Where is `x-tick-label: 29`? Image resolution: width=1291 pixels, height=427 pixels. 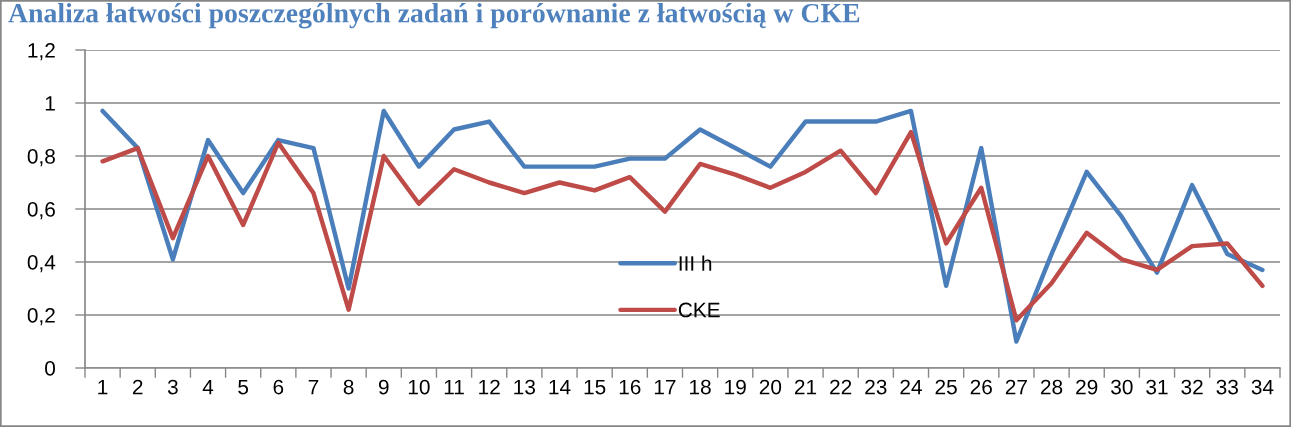 x-tick-label: 29 is located at coordinates (1087, 387).